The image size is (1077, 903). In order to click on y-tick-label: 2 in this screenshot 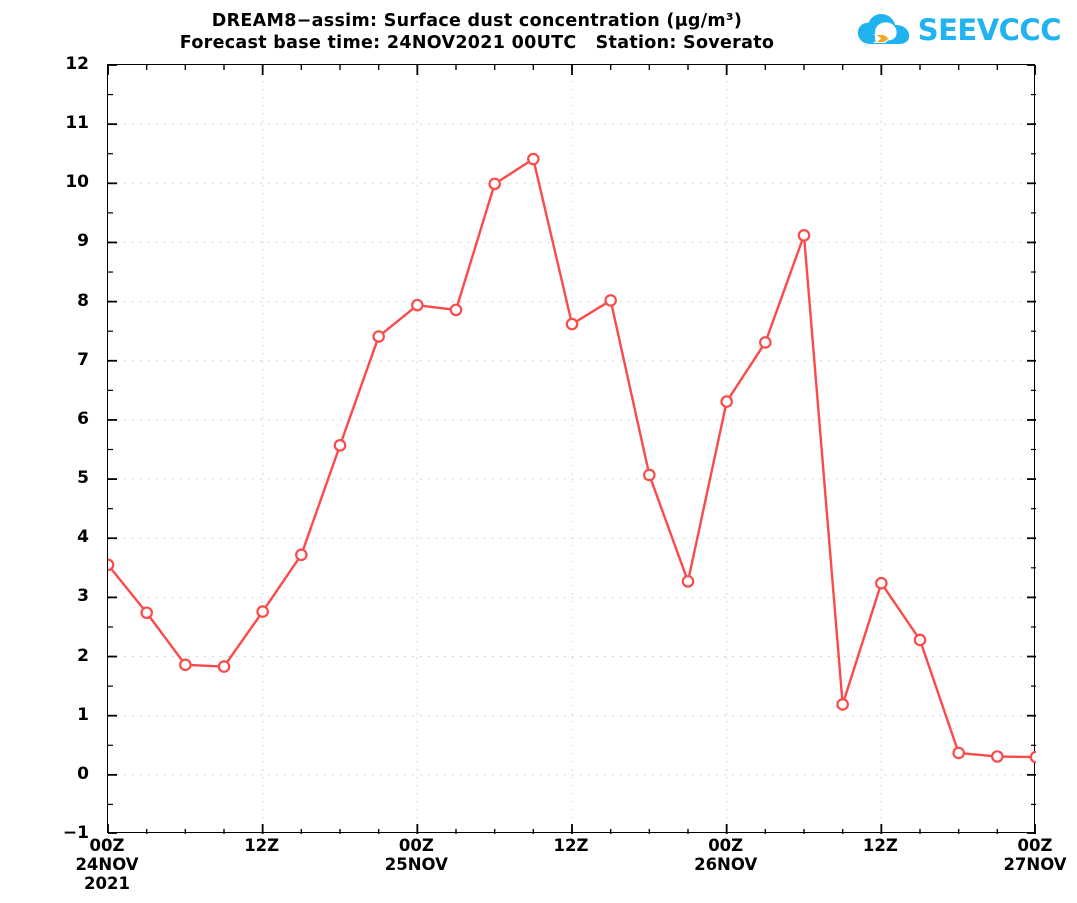, I will do `click(83, 655)`.